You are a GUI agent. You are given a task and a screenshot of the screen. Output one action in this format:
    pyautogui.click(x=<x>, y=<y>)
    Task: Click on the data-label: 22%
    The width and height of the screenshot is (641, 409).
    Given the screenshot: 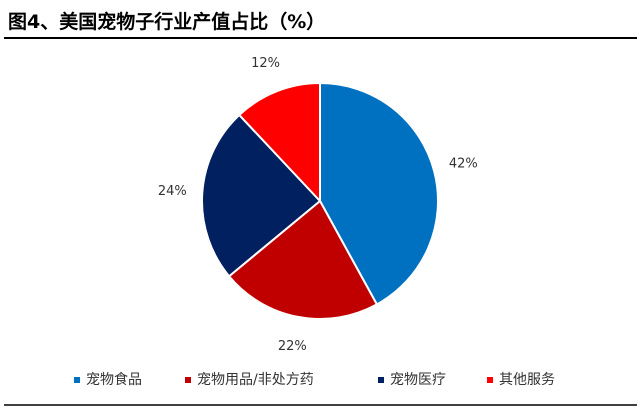 What is the action you would take?
    pyautogui.click(x=292, y=346)
    